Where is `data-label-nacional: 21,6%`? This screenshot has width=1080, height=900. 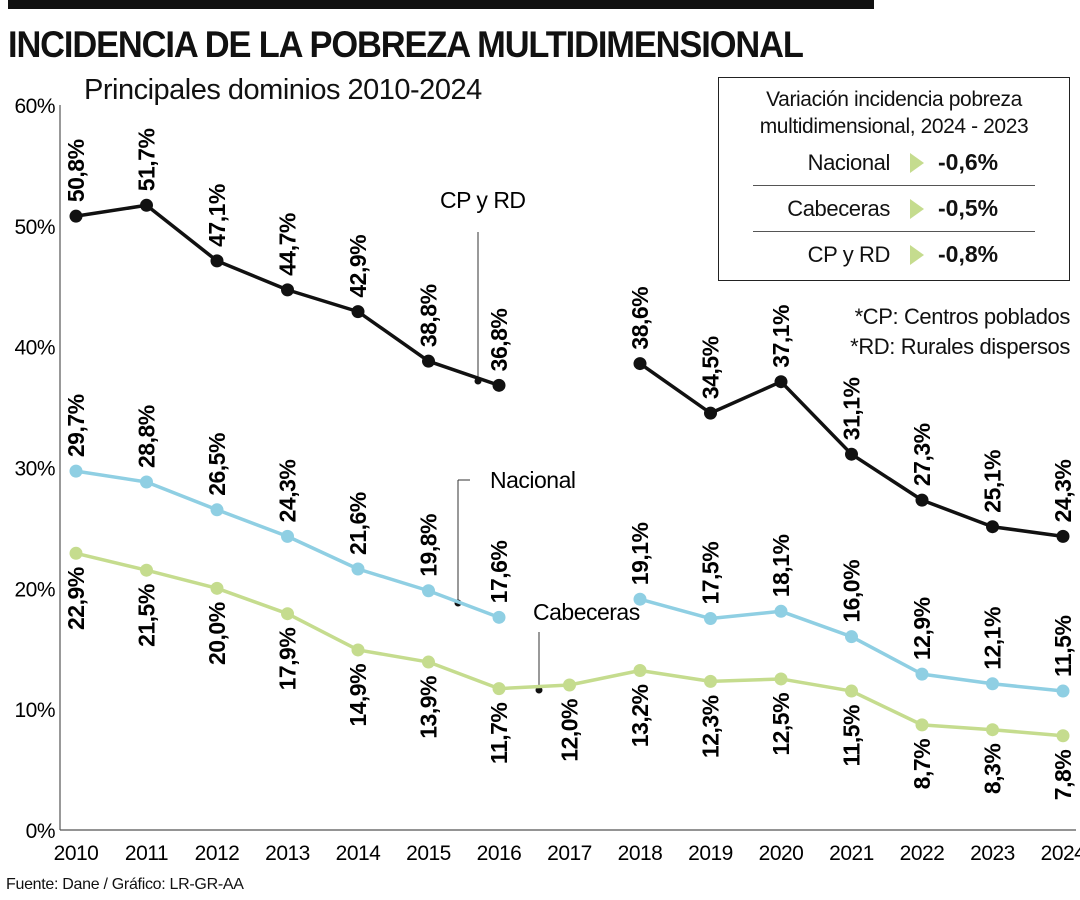
data-label-nacional: 21,6% is located at coordinates (358, 523).